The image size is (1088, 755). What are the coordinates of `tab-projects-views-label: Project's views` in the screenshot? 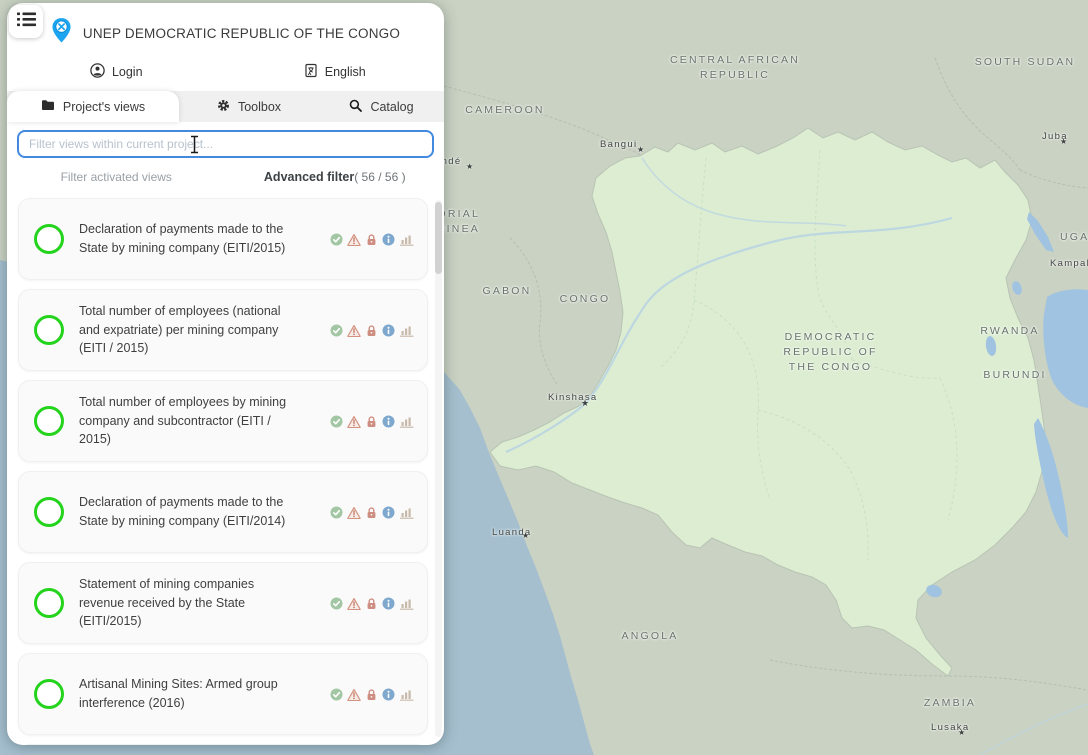 It's located at (104, 106).